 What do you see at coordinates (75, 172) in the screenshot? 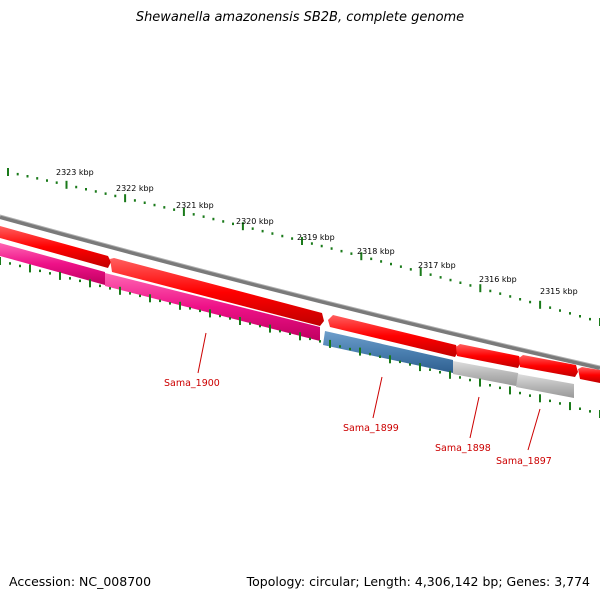
I see `kbp-label: 2323 kbp` at bounding box center [75, 172].